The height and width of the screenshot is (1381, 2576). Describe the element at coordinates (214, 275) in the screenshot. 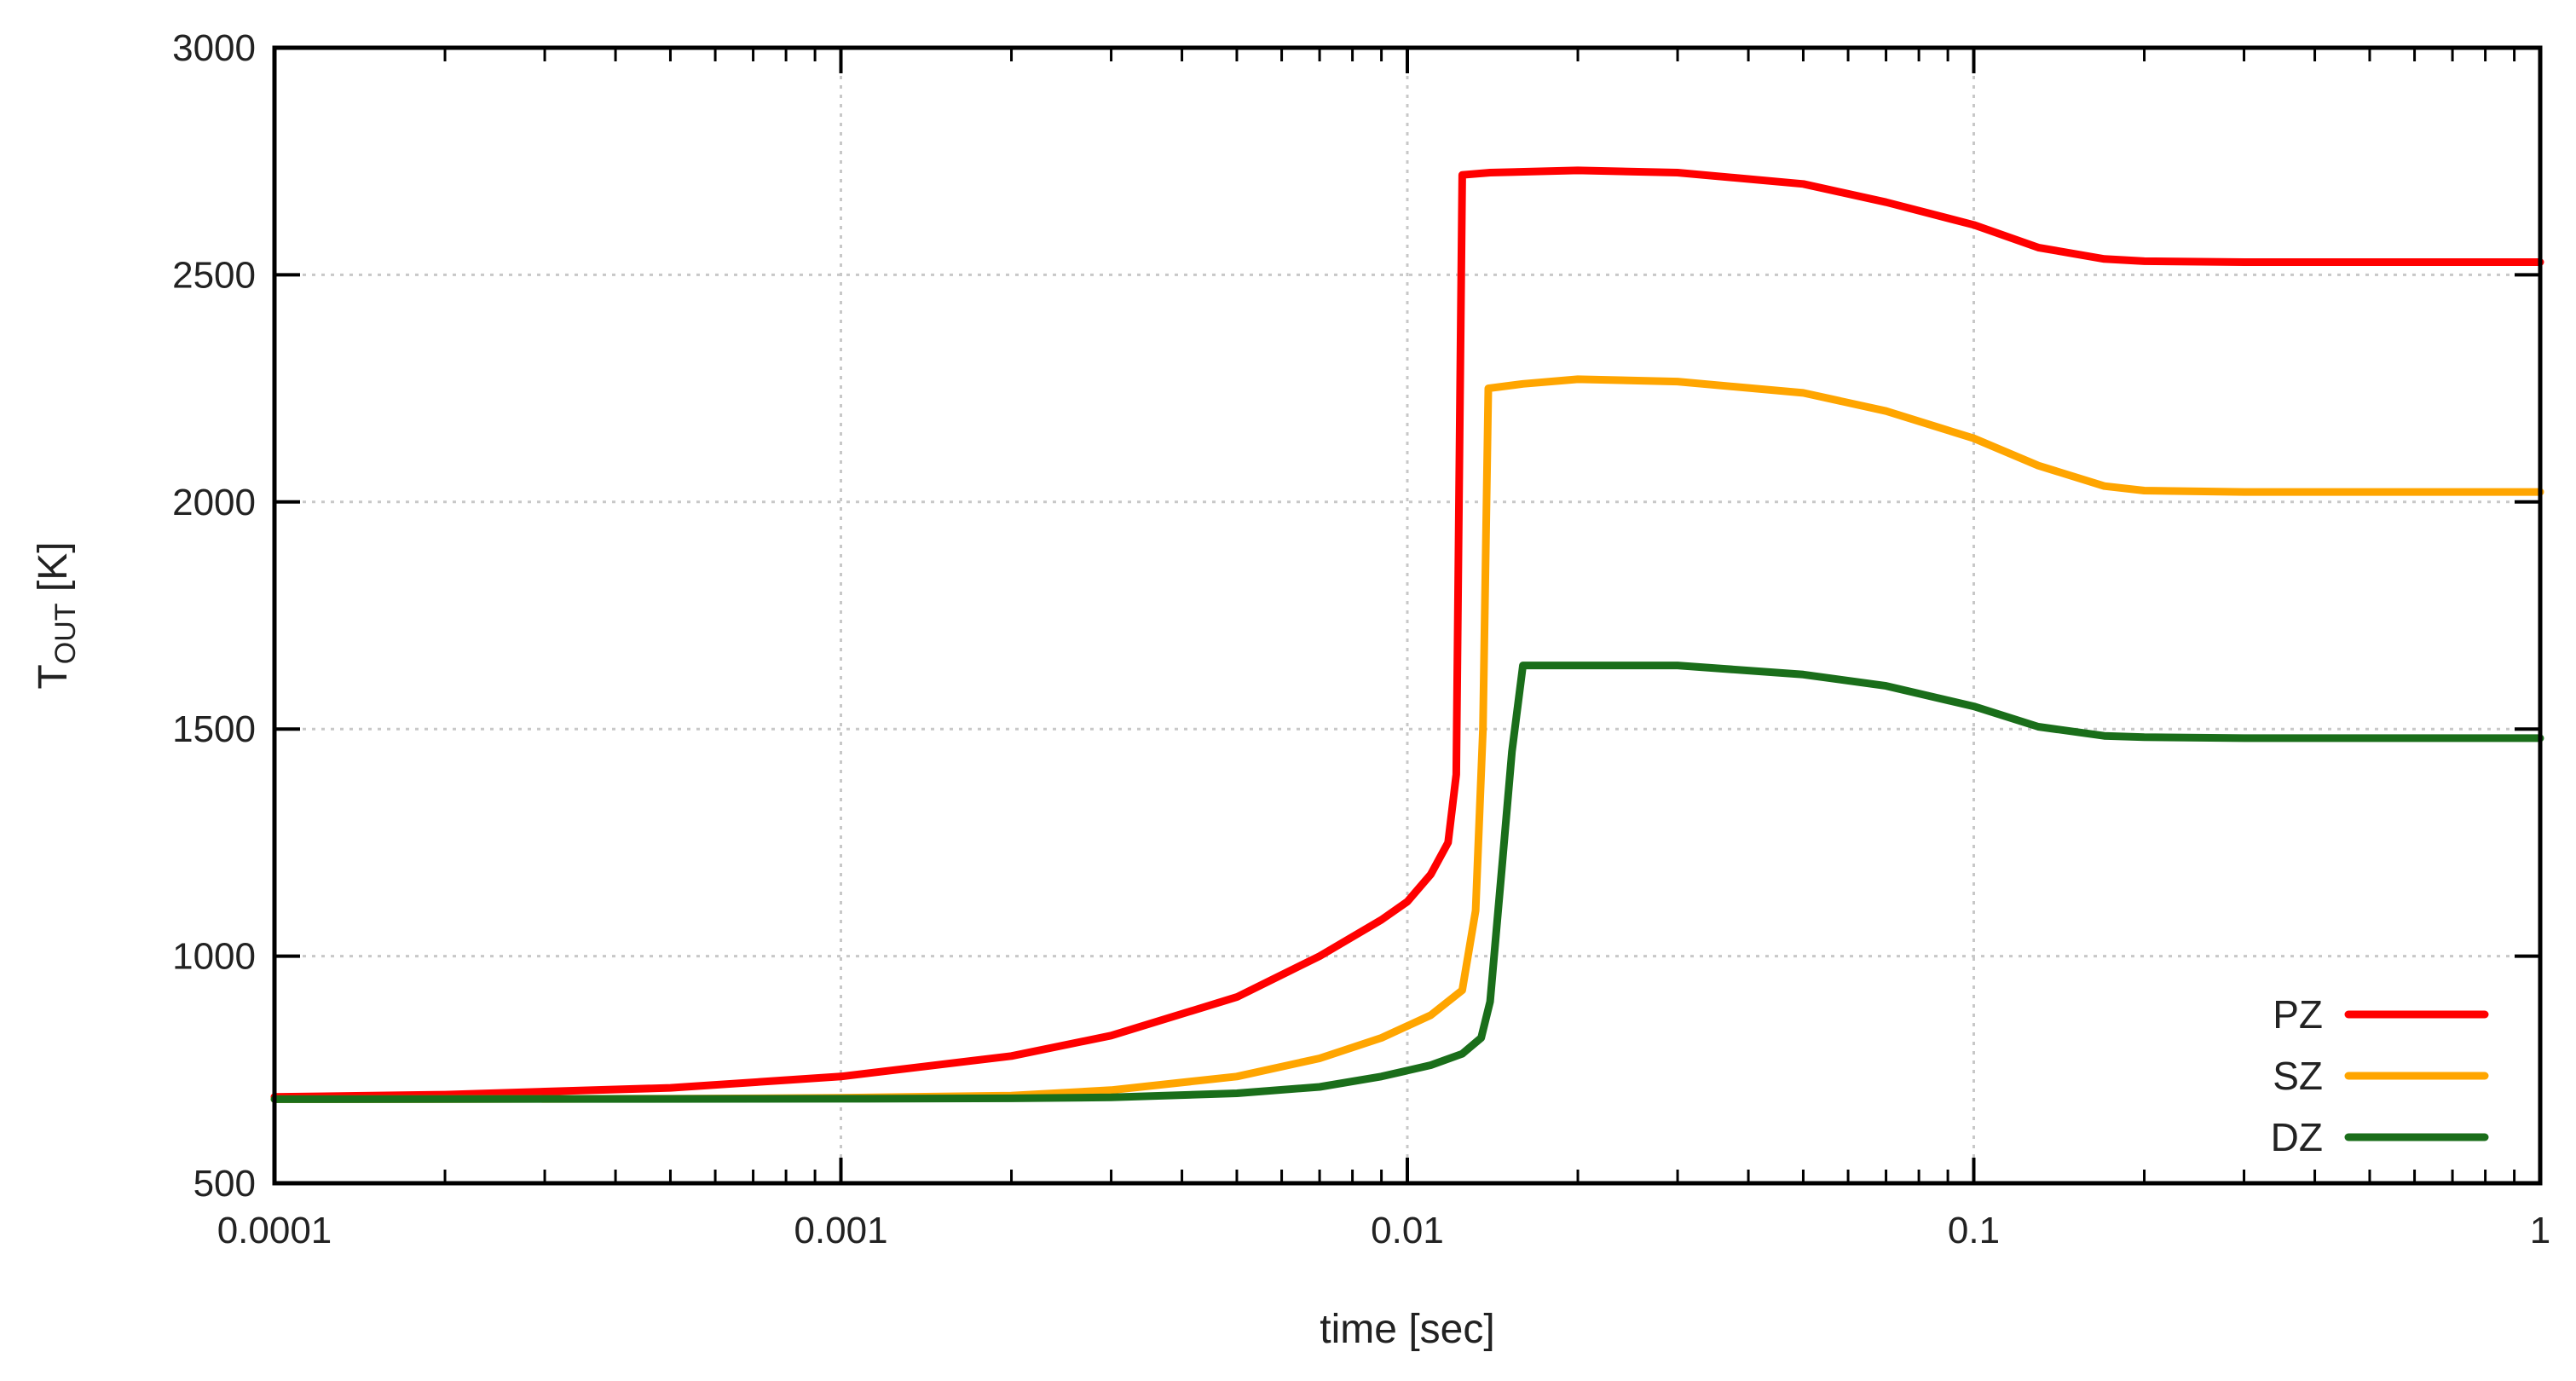

I see `y-tick-label: 2500` at that location.